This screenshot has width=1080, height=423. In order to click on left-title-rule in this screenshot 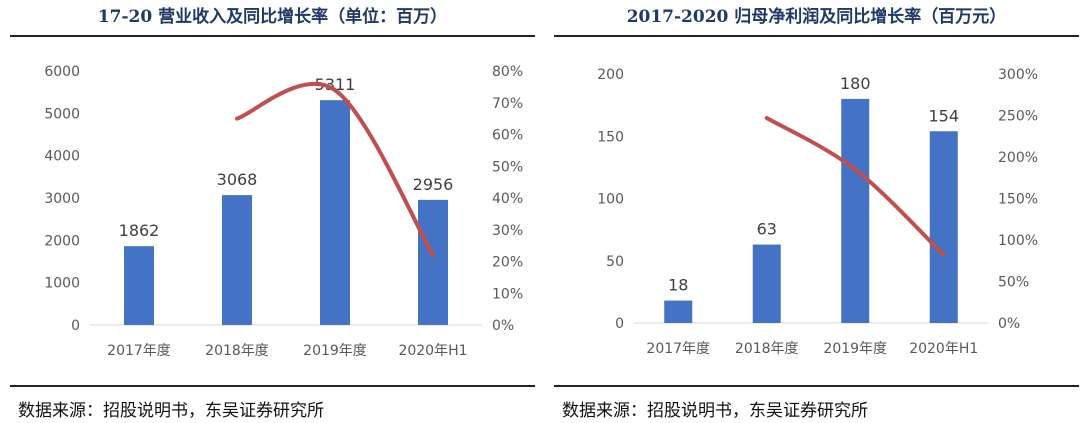, I will do `click(272, 36)`.